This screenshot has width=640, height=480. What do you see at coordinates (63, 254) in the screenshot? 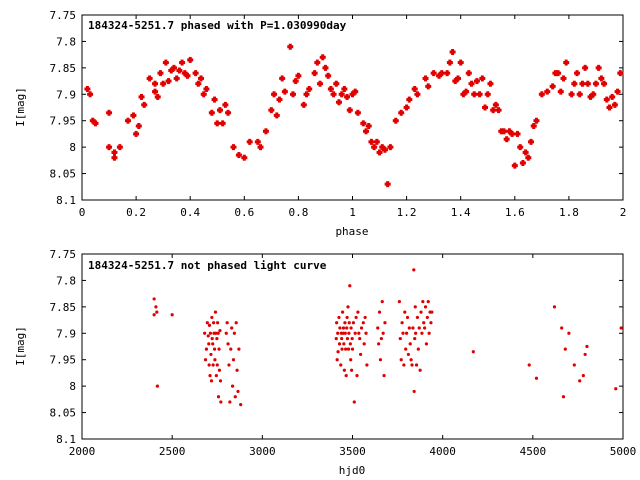
I see `light-curve-plot-ytick-label: 7.75` at bounding box center [63, 254].